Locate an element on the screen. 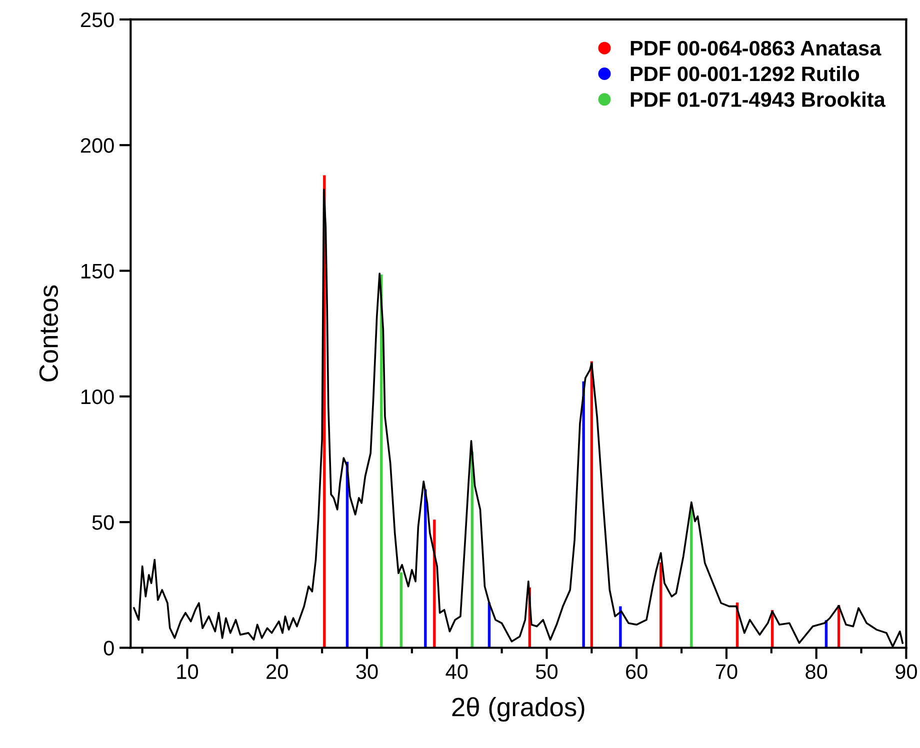  x-tick-label: 10 is located at coordinates (187, 672).